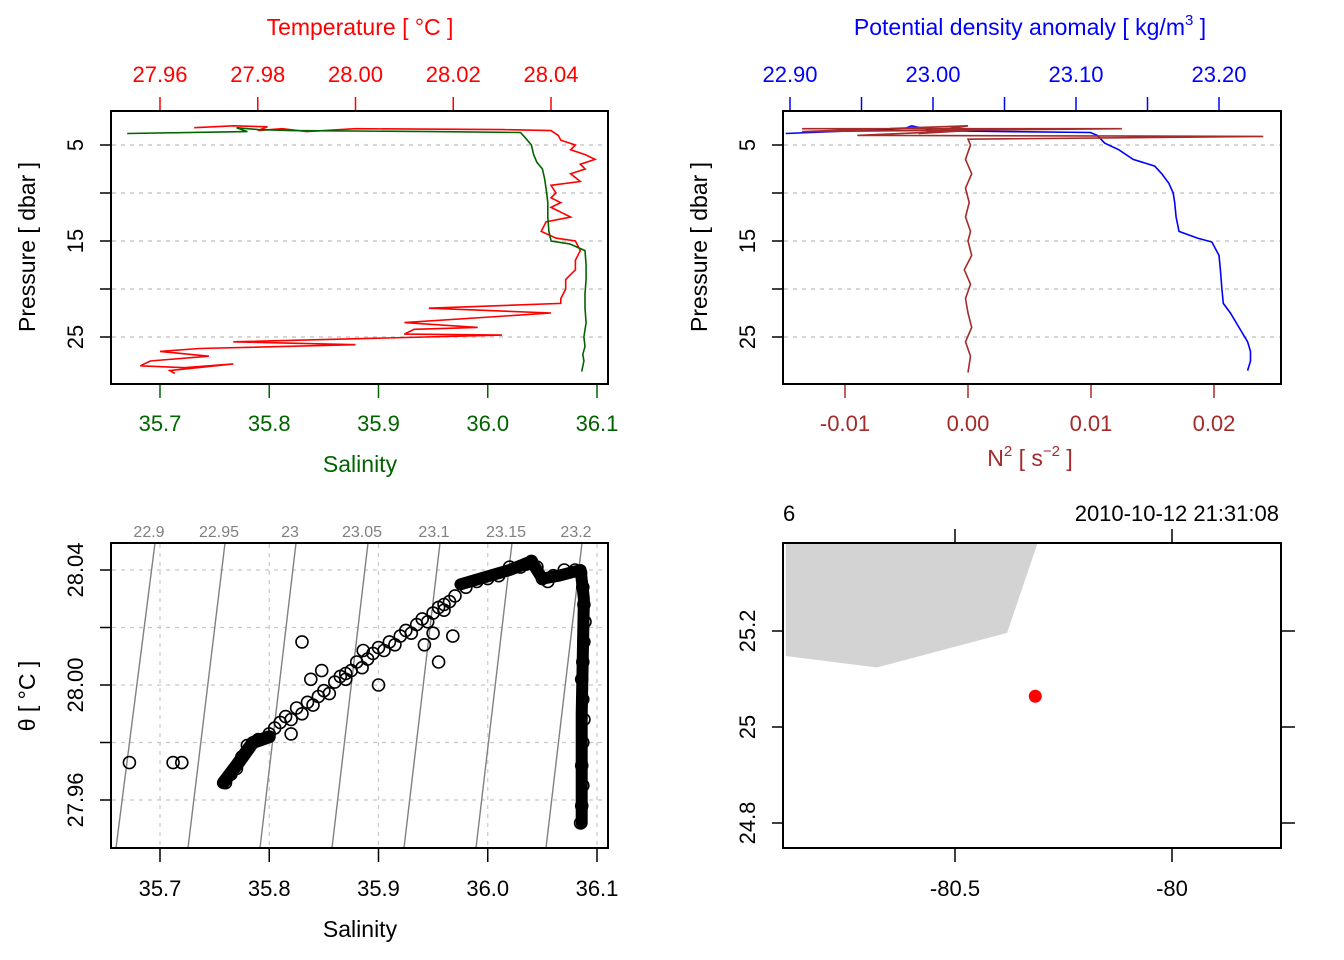 This screenshot has height=960, width=1344. I want to click on salinity-profile-line, so click(357, 249).